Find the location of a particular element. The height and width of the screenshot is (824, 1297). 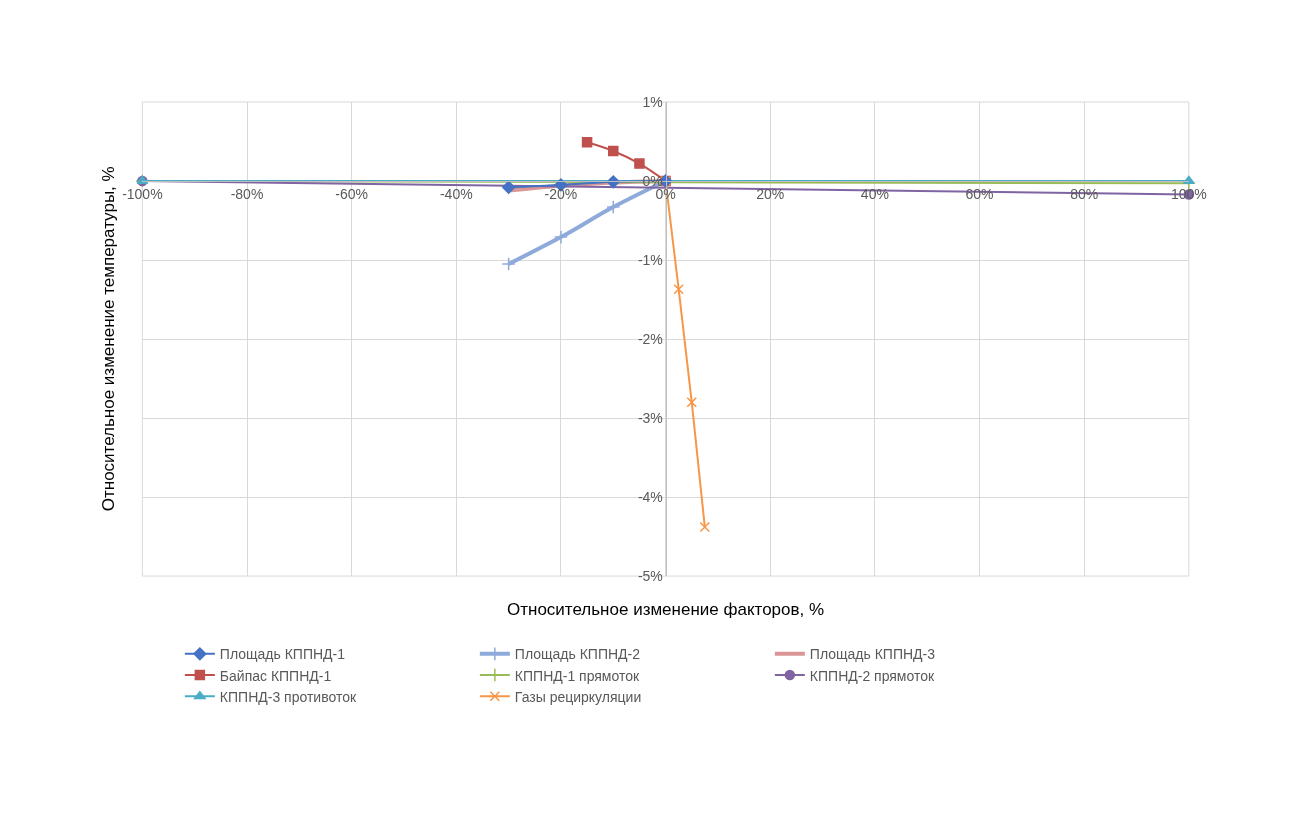

y-tick-label: -4% is located at coordinates (650, 496).